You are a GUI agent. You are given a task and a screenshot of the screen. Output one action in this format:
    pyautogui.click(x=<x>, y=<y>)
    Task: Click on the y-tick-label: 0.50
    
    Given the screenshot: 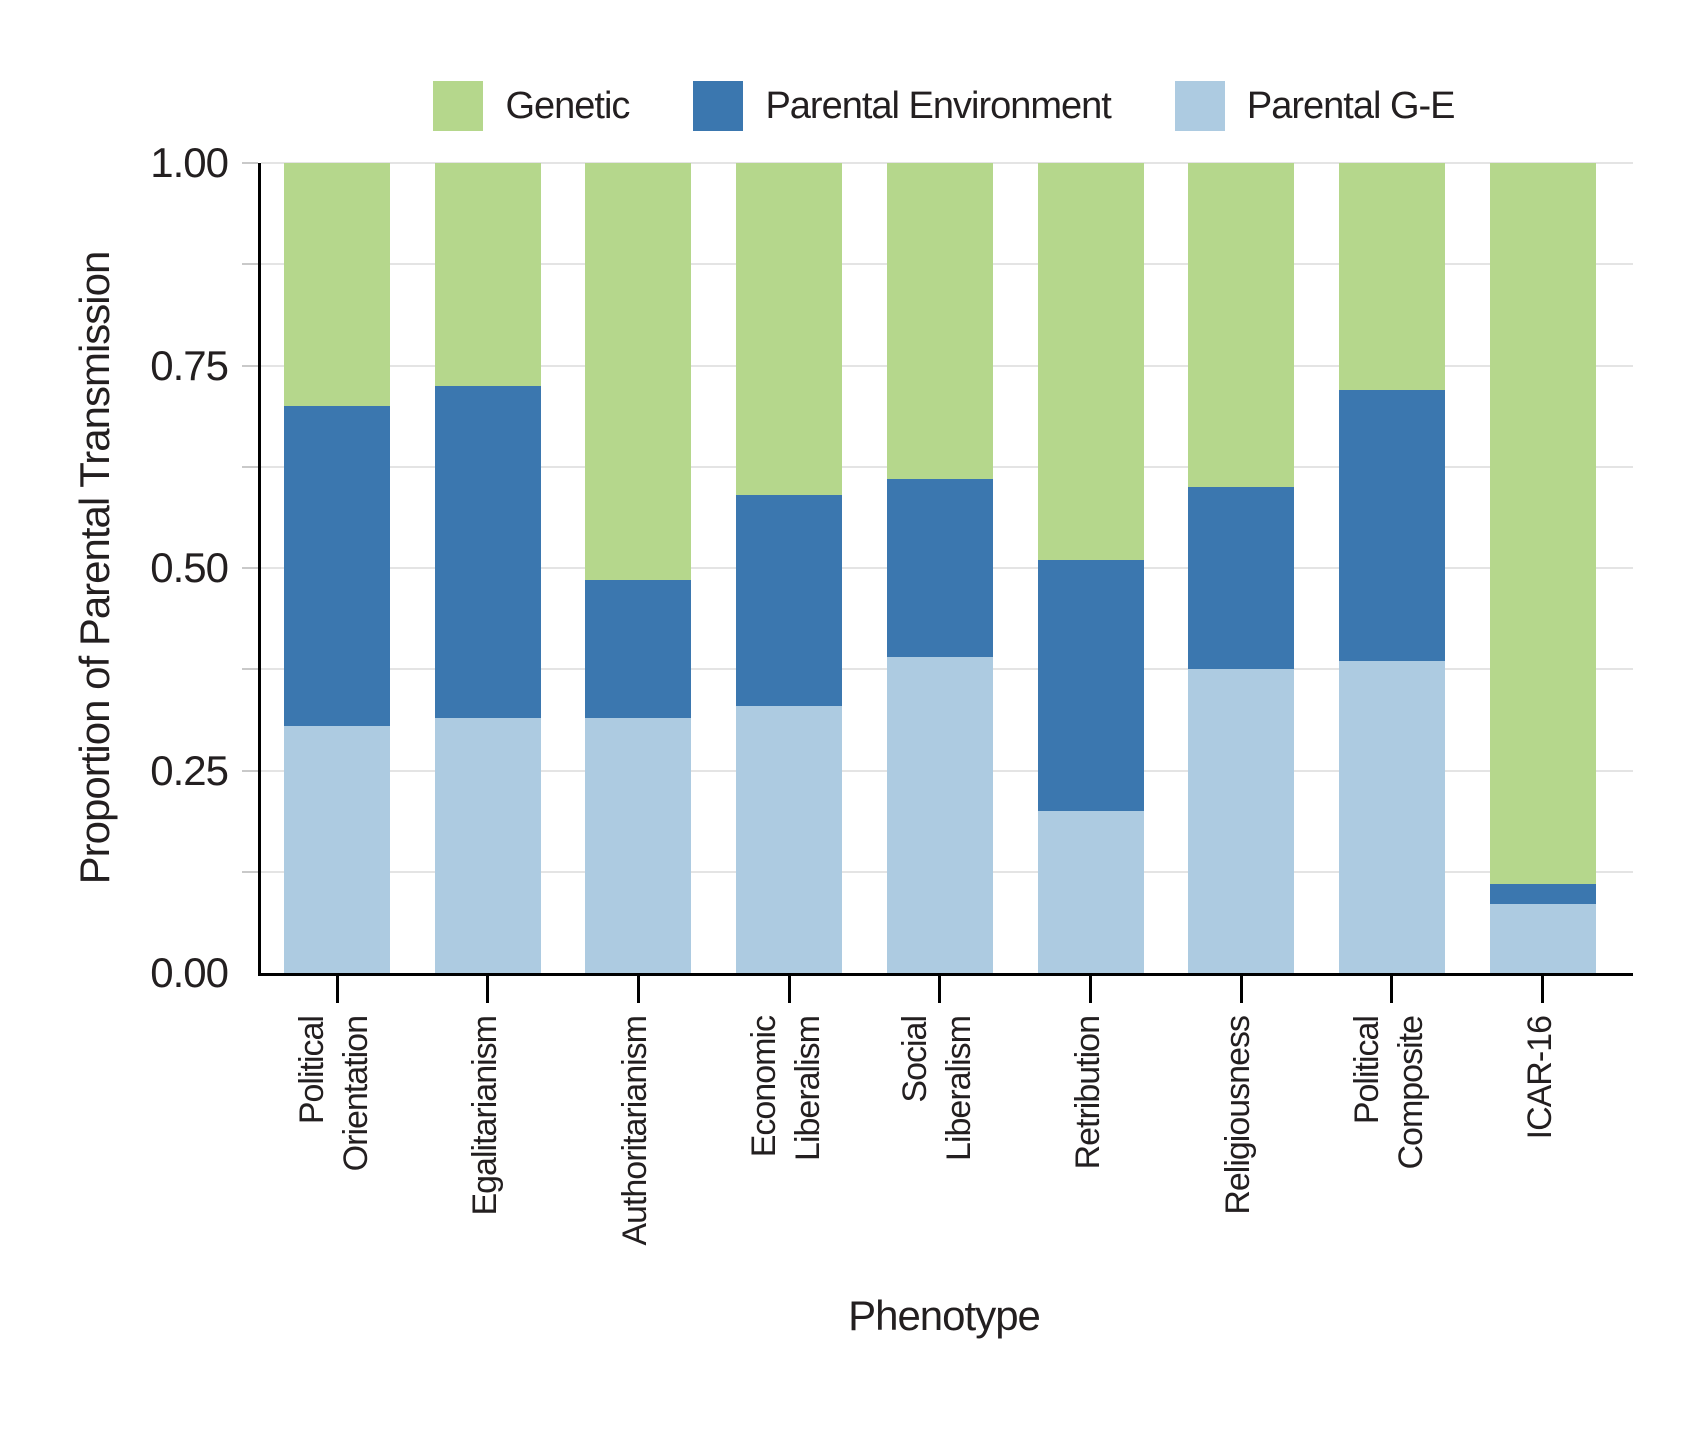 What is the action you would take?
    pyautogui.click(x=189, y=567)
    